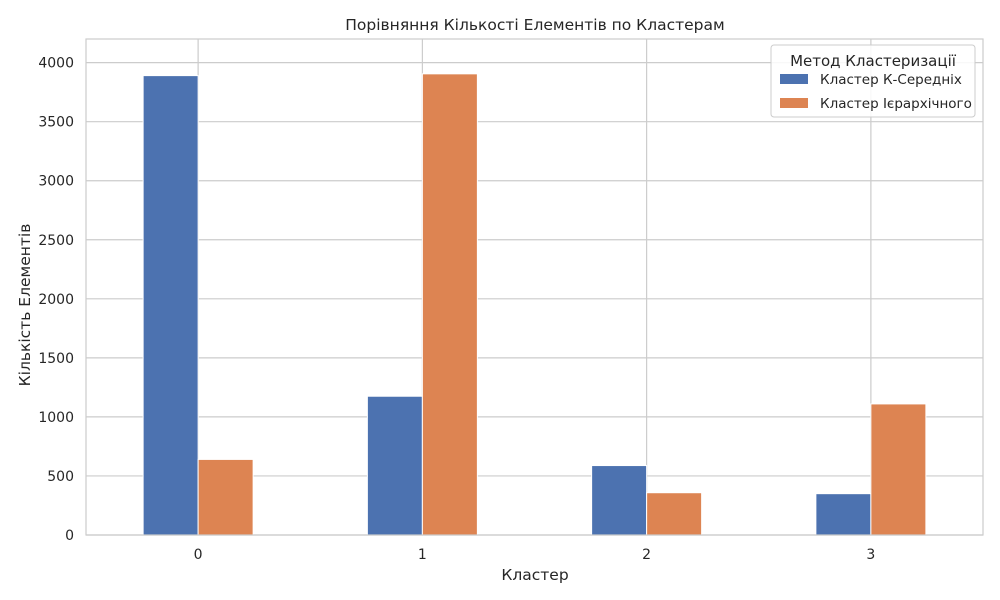 The width and height of the screenshot is (1000, 600). What do you see at coordinates (56, 418) in the screenshot?
I see `y-tick-label: 1000` at bounding box center [56, 418].